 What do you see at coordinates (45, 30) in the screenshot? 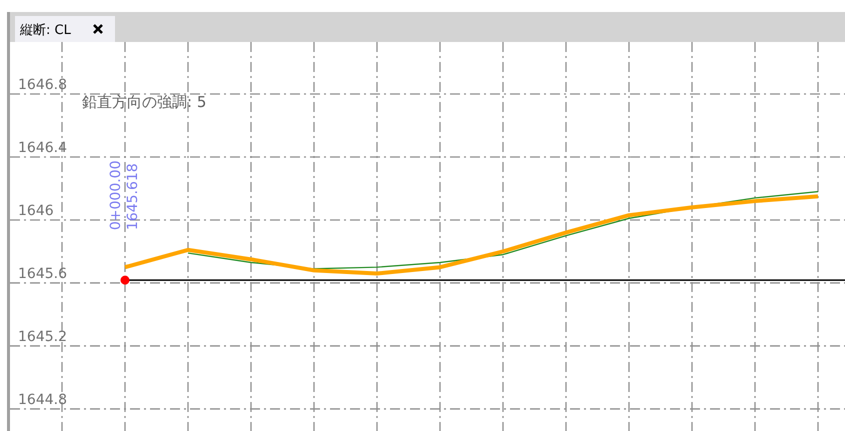
I see `chart-title: 縦断: CL` at bounding box center [45, 30].